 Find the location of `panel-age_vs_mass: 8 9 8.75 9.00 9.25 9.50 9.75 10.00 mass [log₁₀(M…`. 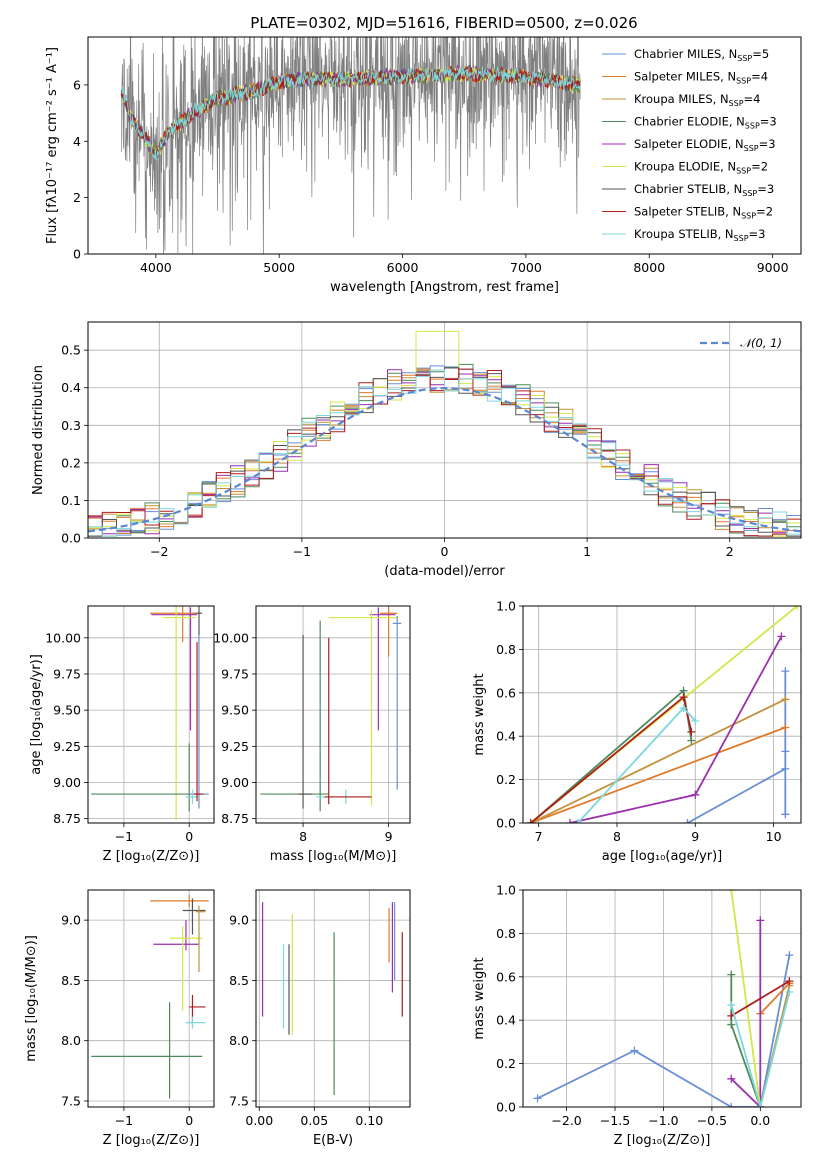

panel-age_vs_mass: 8 9 8.75 9.00 9.25 9.50 9.75 10.00 mass [log₁₀(M… is located at coordinates (312, 734).